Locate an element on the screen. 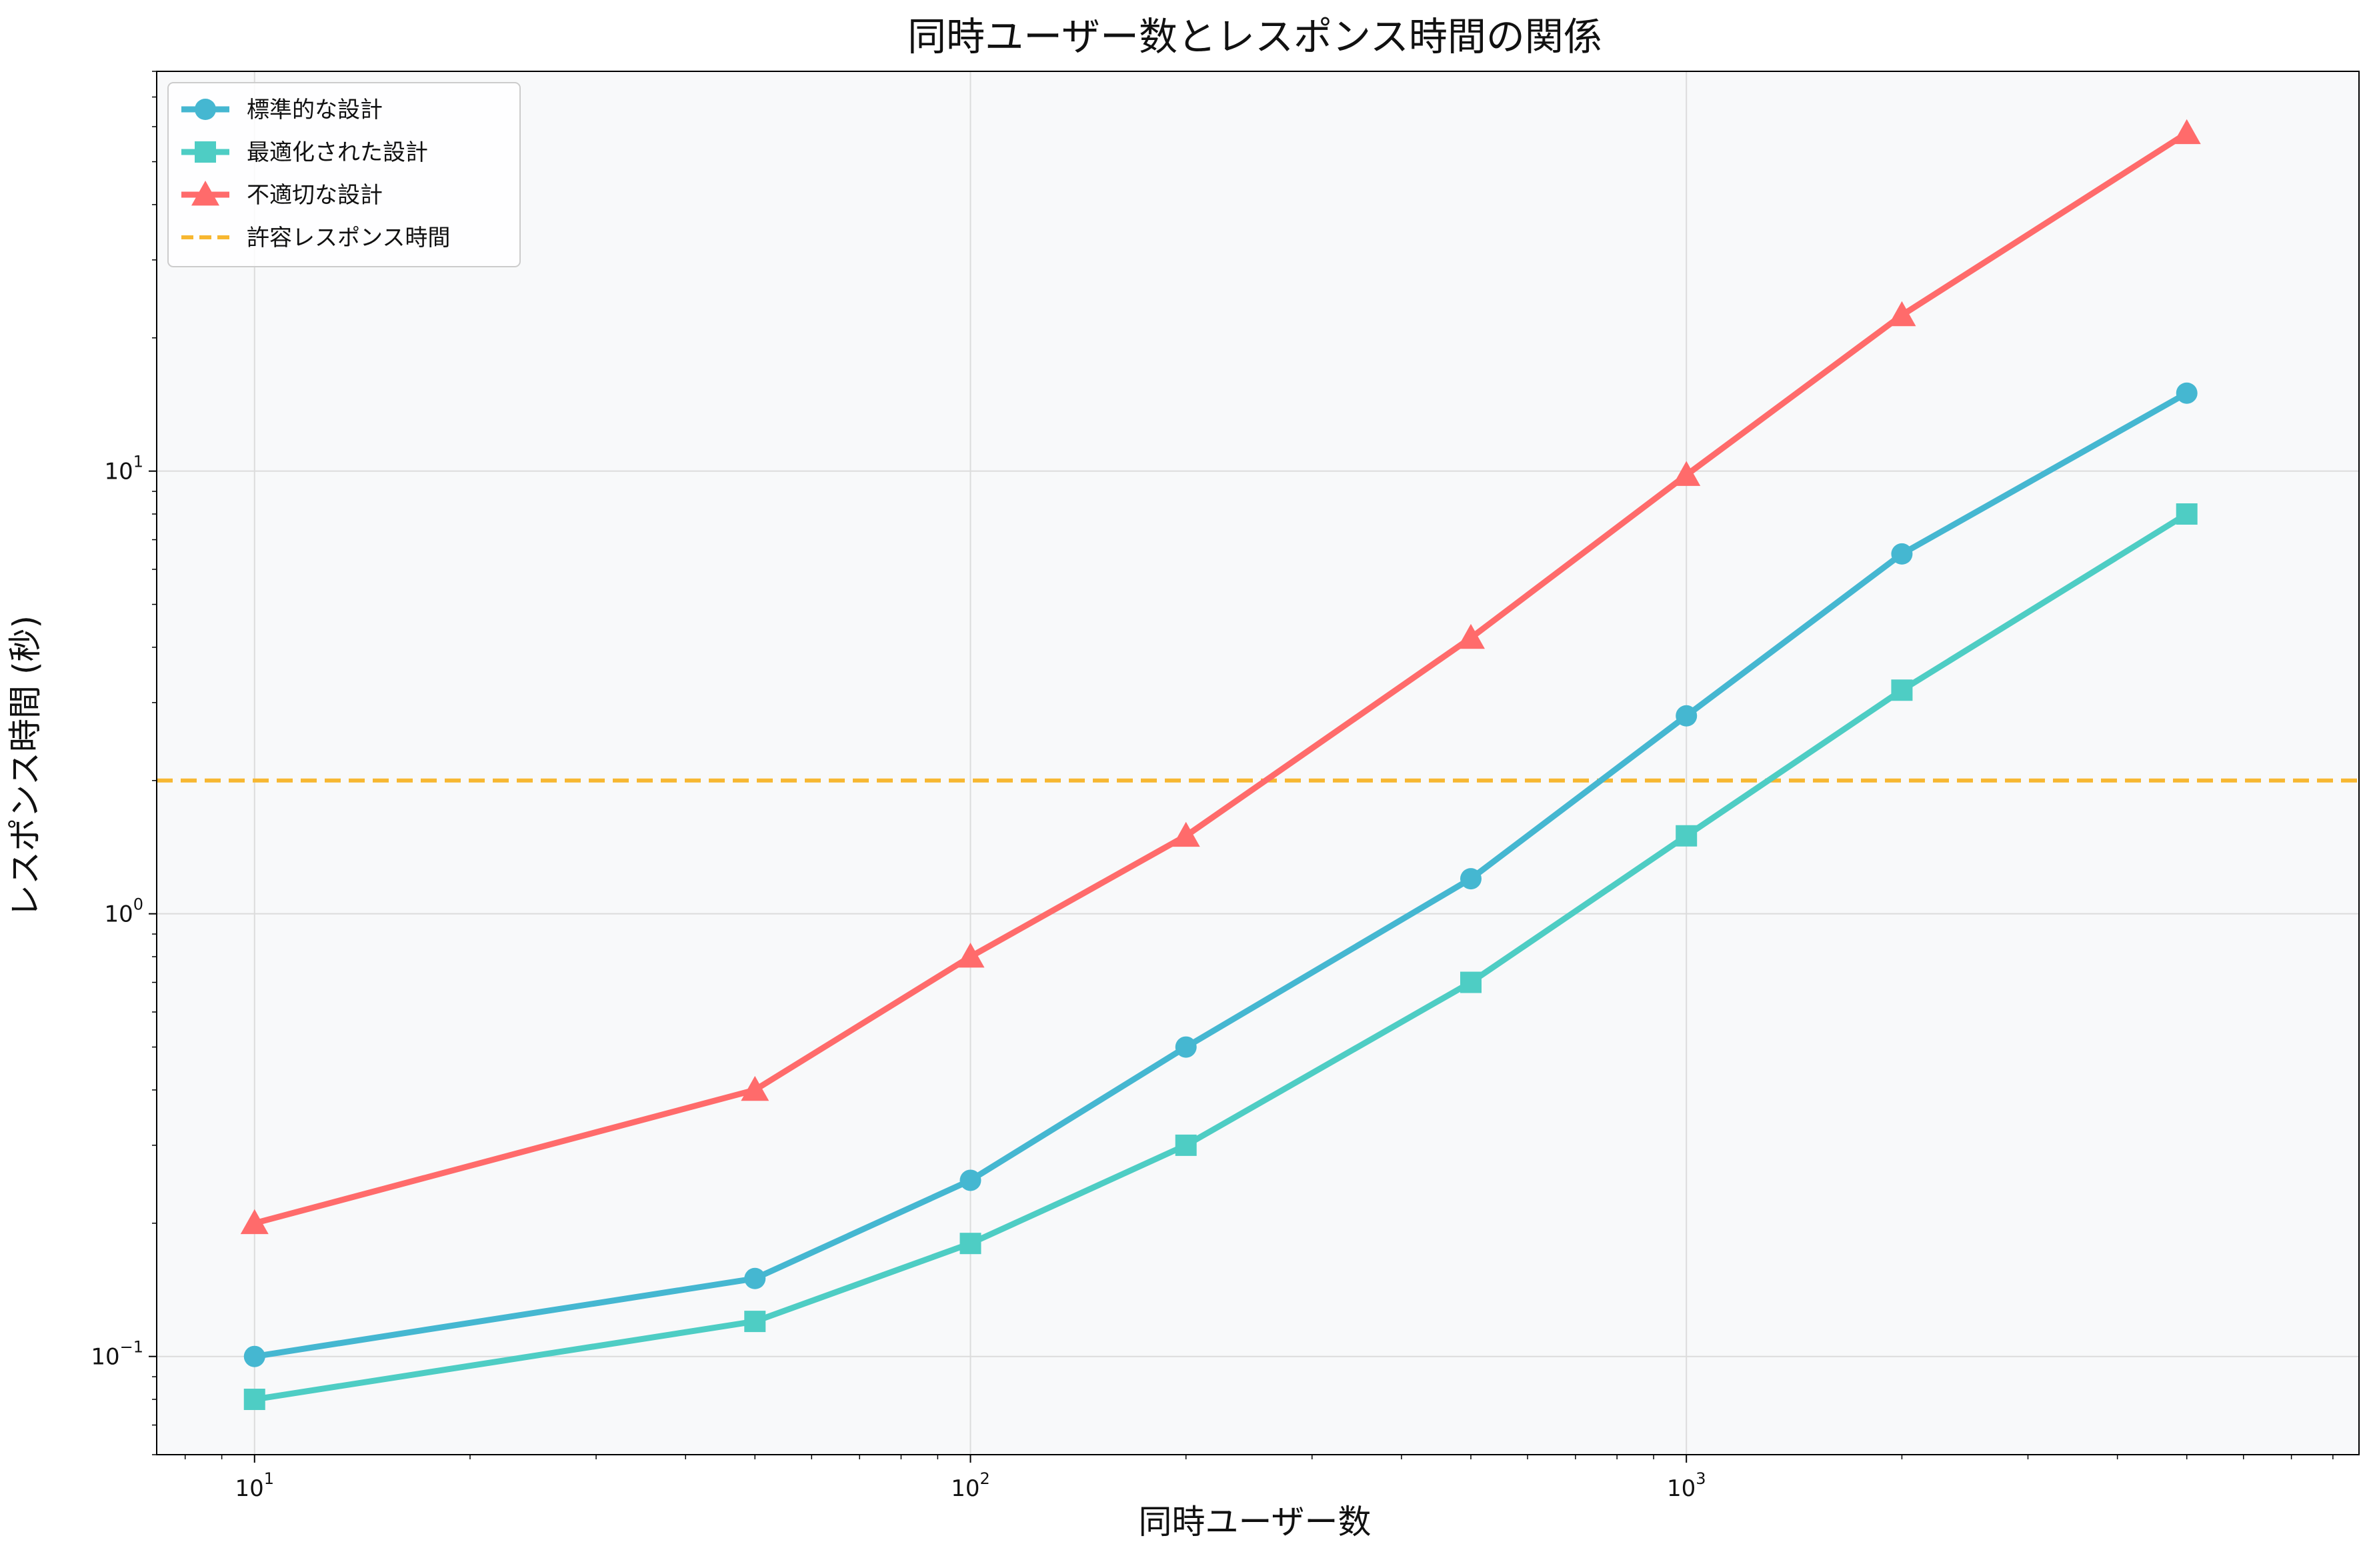  legend-item: 許容レスポンス時間 is located at coordinates (315, 238).